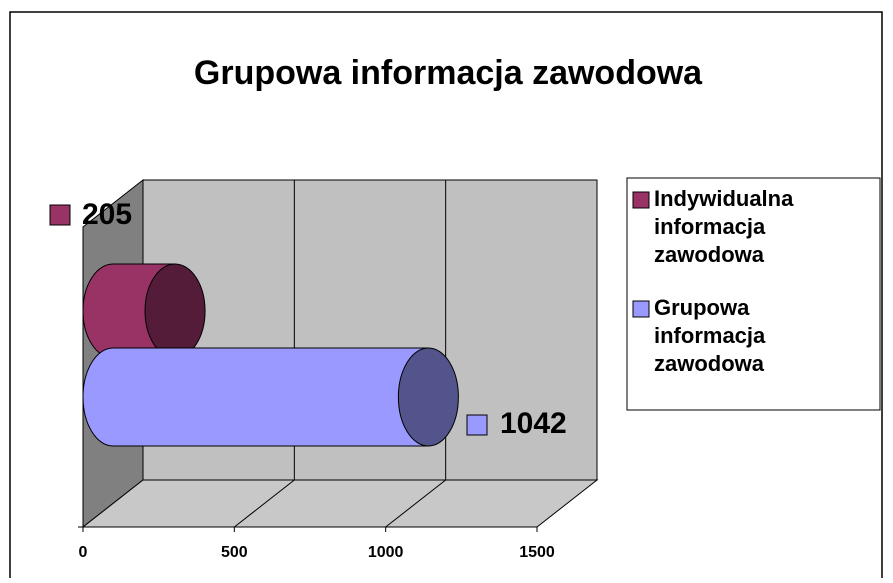 This screenshot has height=583, width=893. Describe the element at coordinates (537, 552) in the screenshot. I see `x-tick-label: 1500` at that location.